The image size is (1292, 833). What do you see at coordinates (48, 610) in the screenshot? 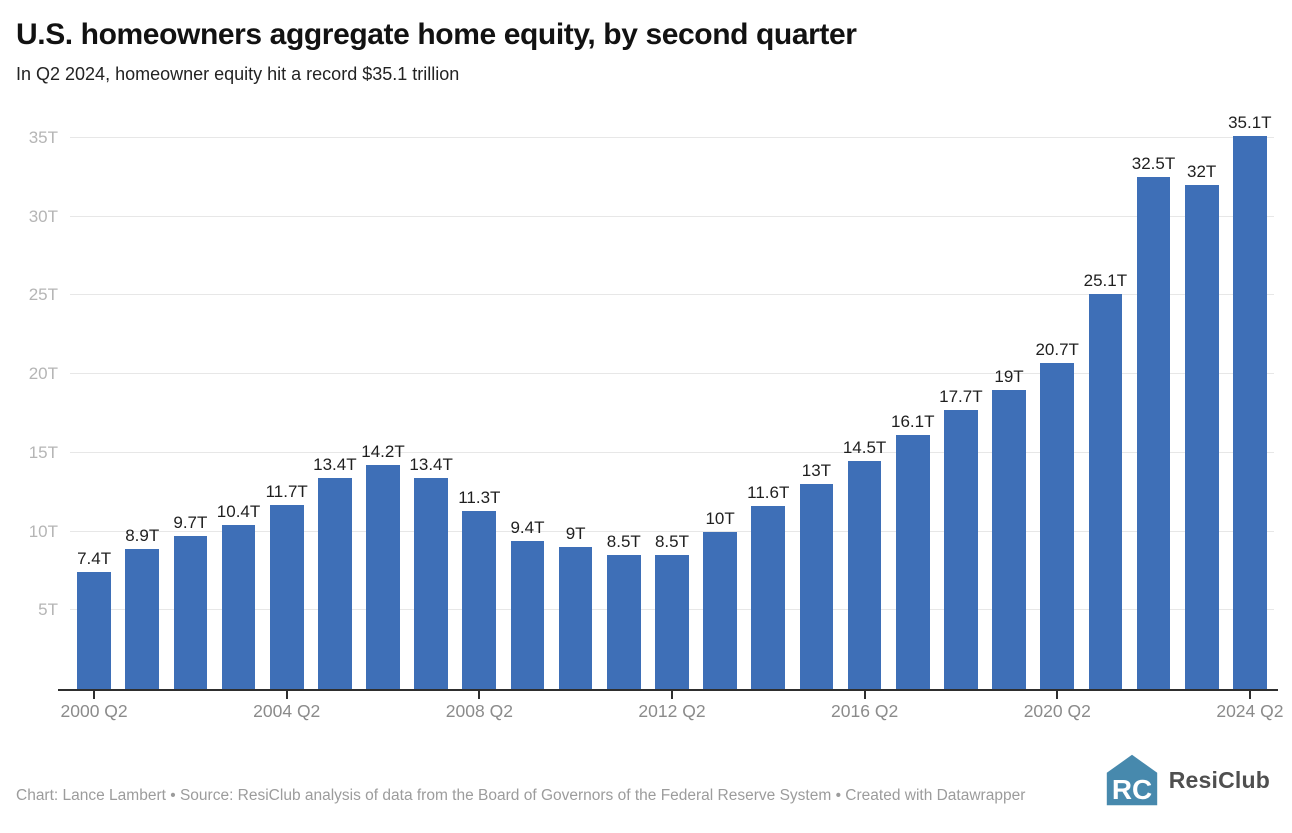
I see `y-axis-tick-label: 5T` at bounding box center [48, 610].